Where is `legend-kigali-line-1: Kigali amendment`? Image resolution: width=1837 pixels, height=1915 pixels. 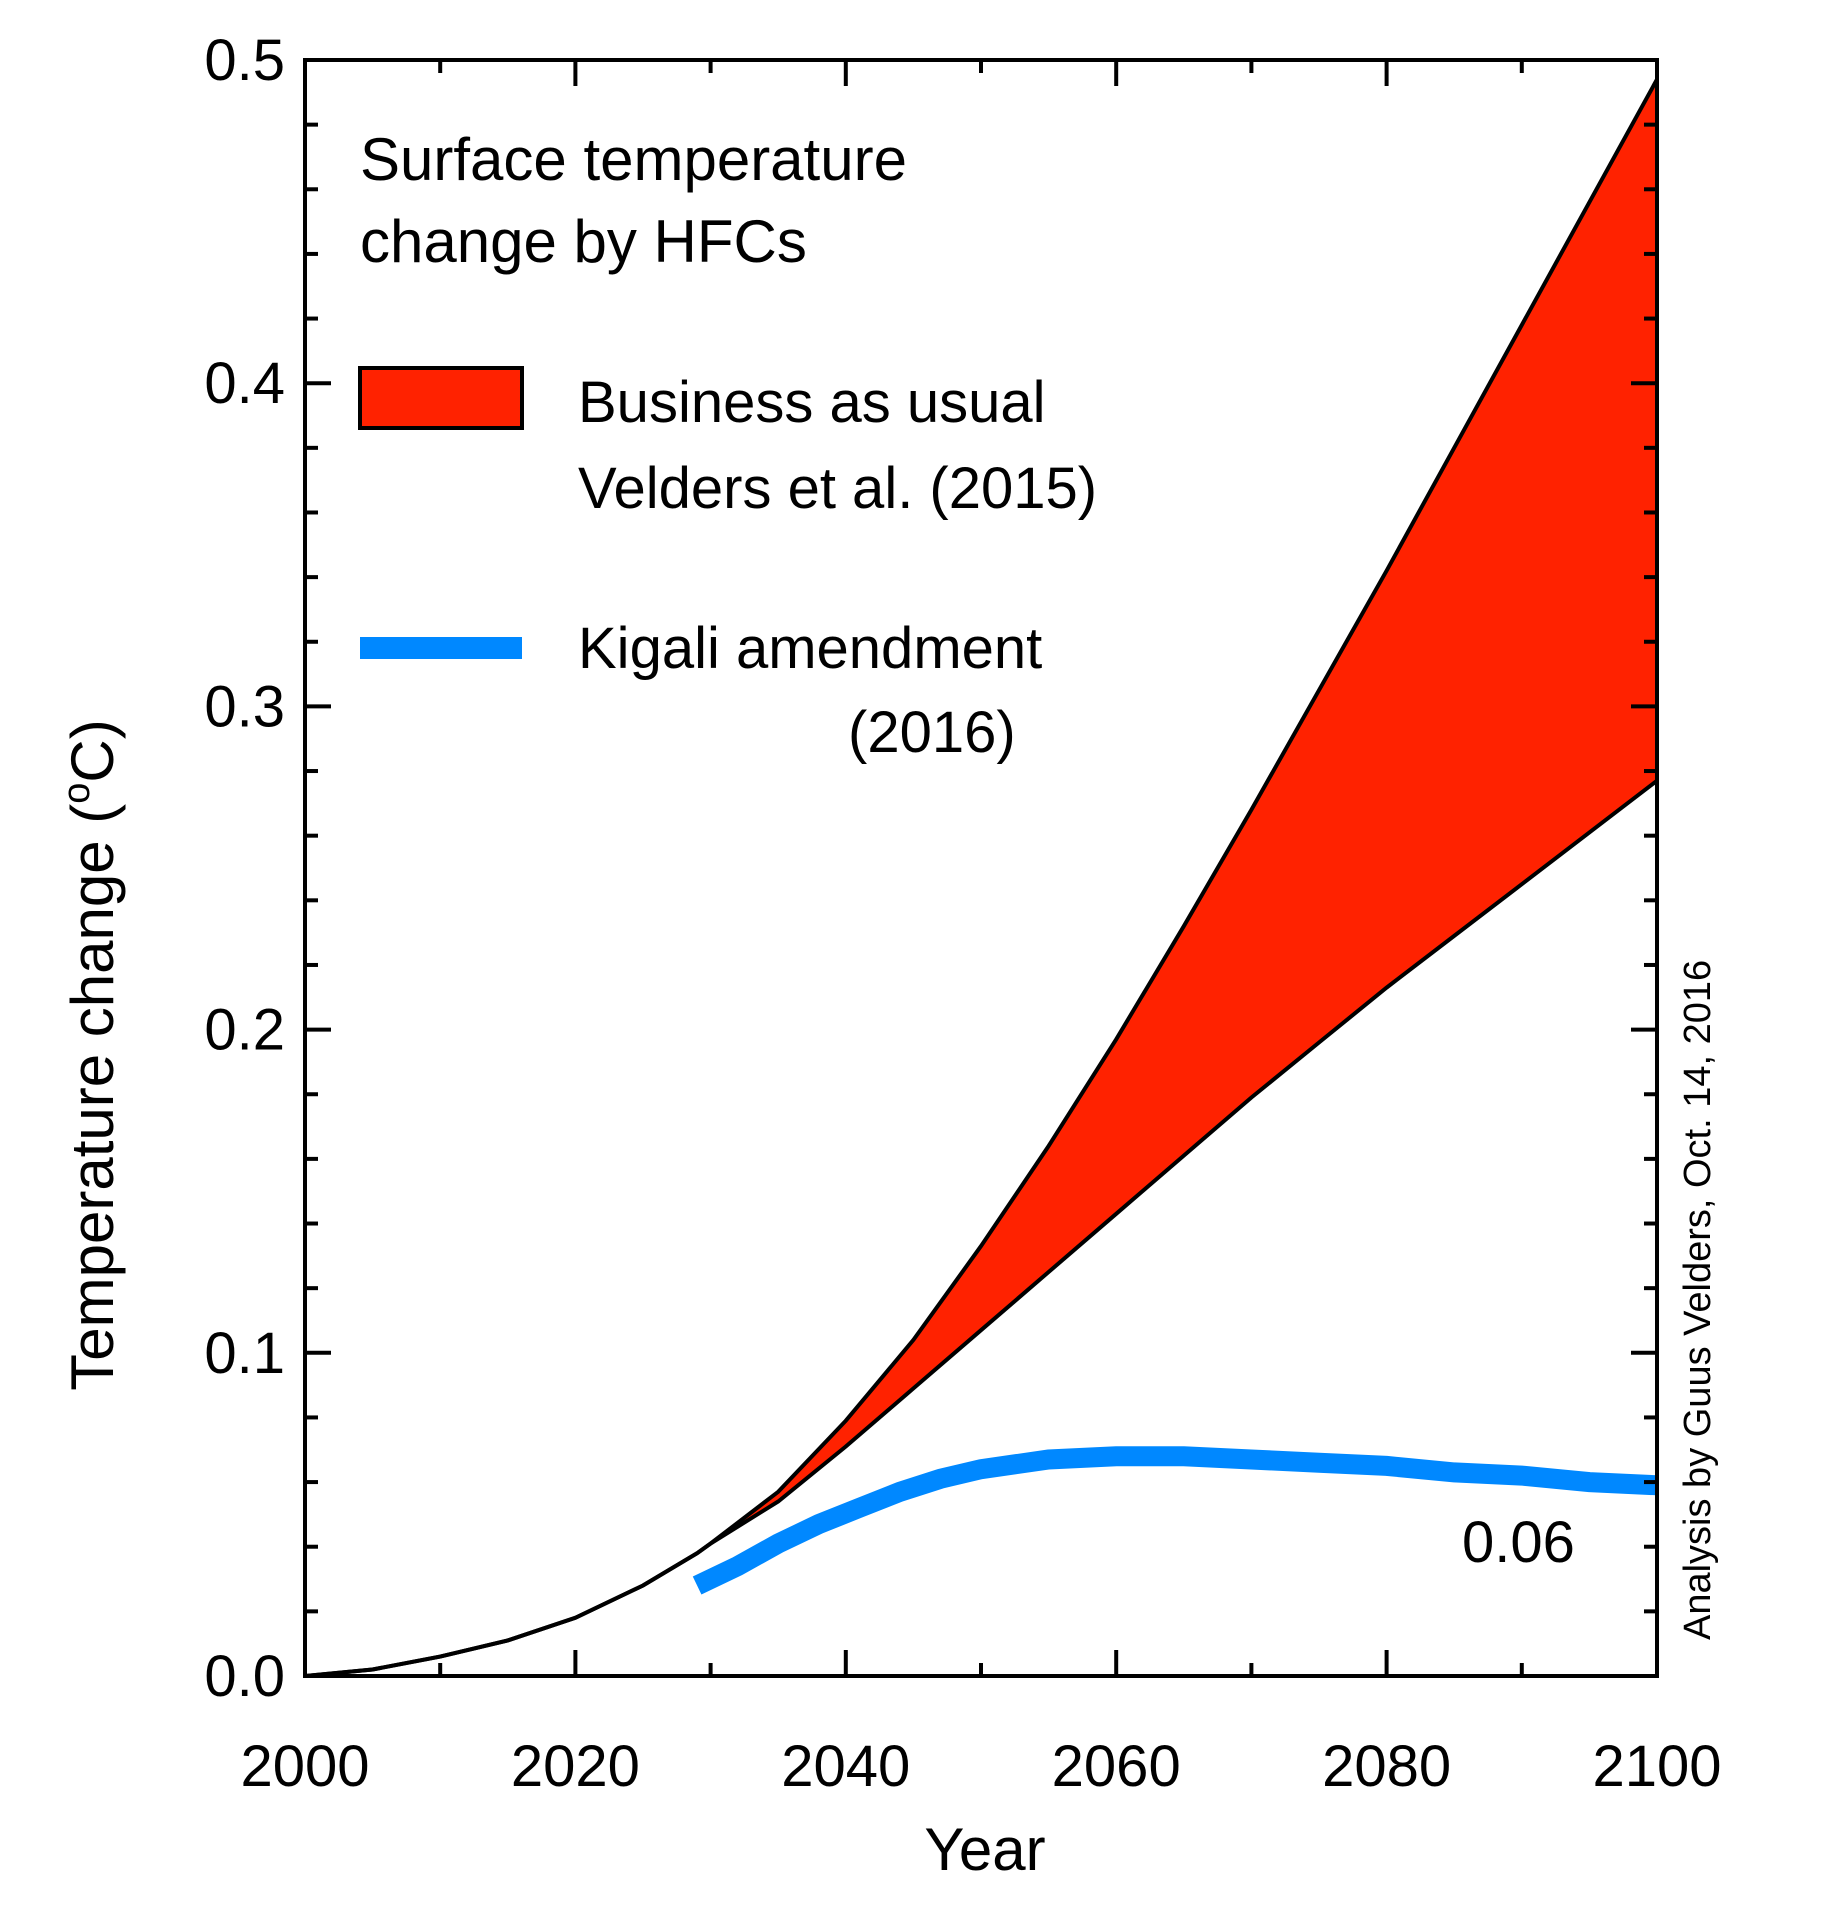 legend-kigali-line-1: Kigali amendment is located at coordinates (810, 648).